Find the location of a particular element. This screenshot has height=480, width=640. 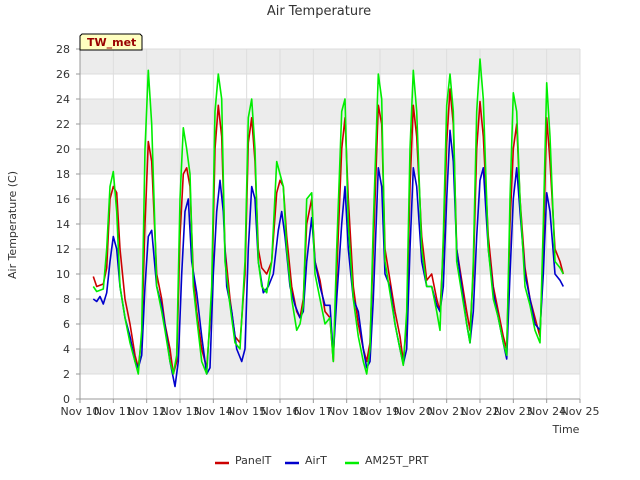

legend: PanelT AirT AM25T_PRT is located at coordinates (322, 460).